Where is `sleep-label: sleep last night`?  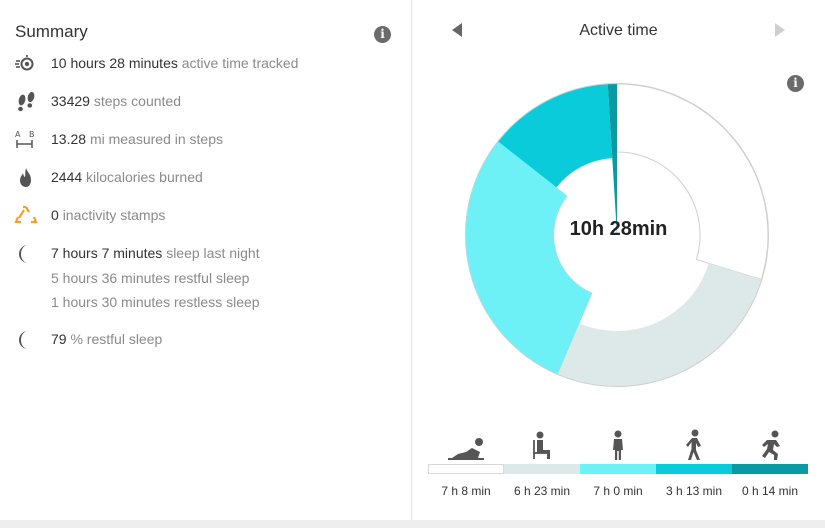 sleep-label: sleep last night is located at coordinates (213, 253).